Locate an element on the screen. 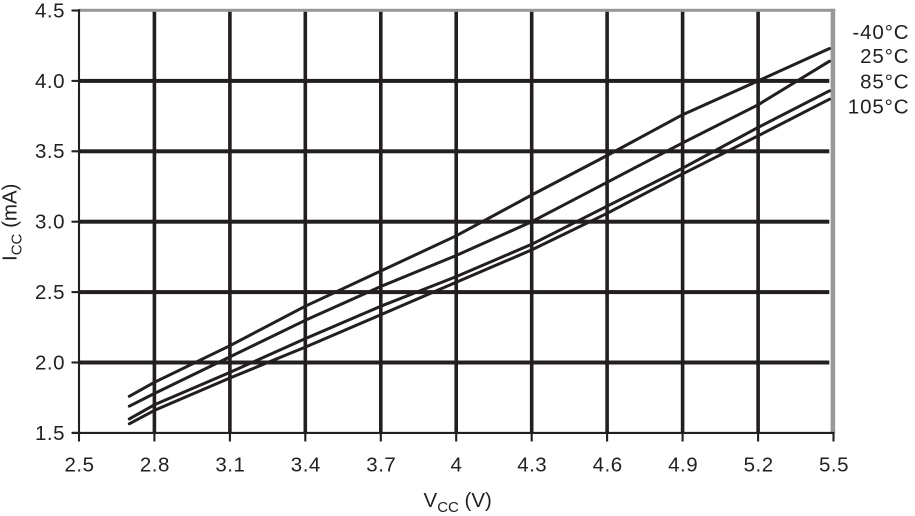 This screenshot has width=915, height=516. svg-text: 85°C is located at coordinates (884, 82).